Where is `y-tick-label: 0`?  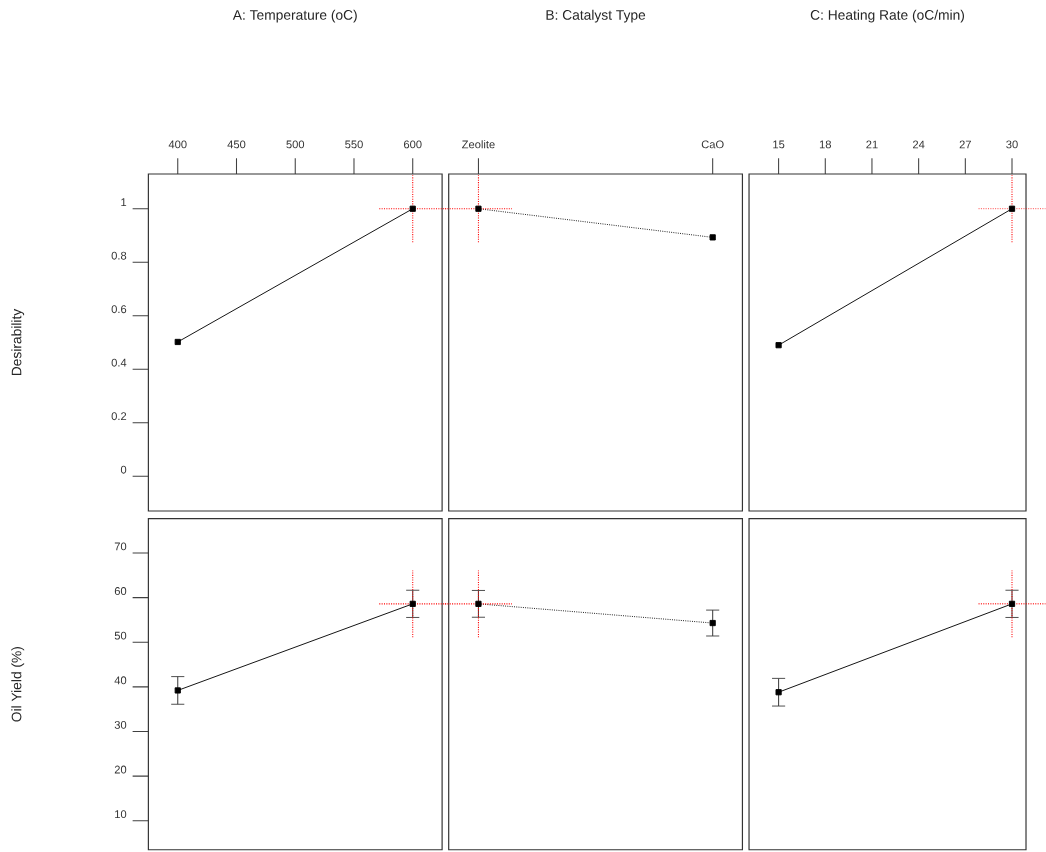
y-tick-label: 0 is located at coordinates (123, 469).